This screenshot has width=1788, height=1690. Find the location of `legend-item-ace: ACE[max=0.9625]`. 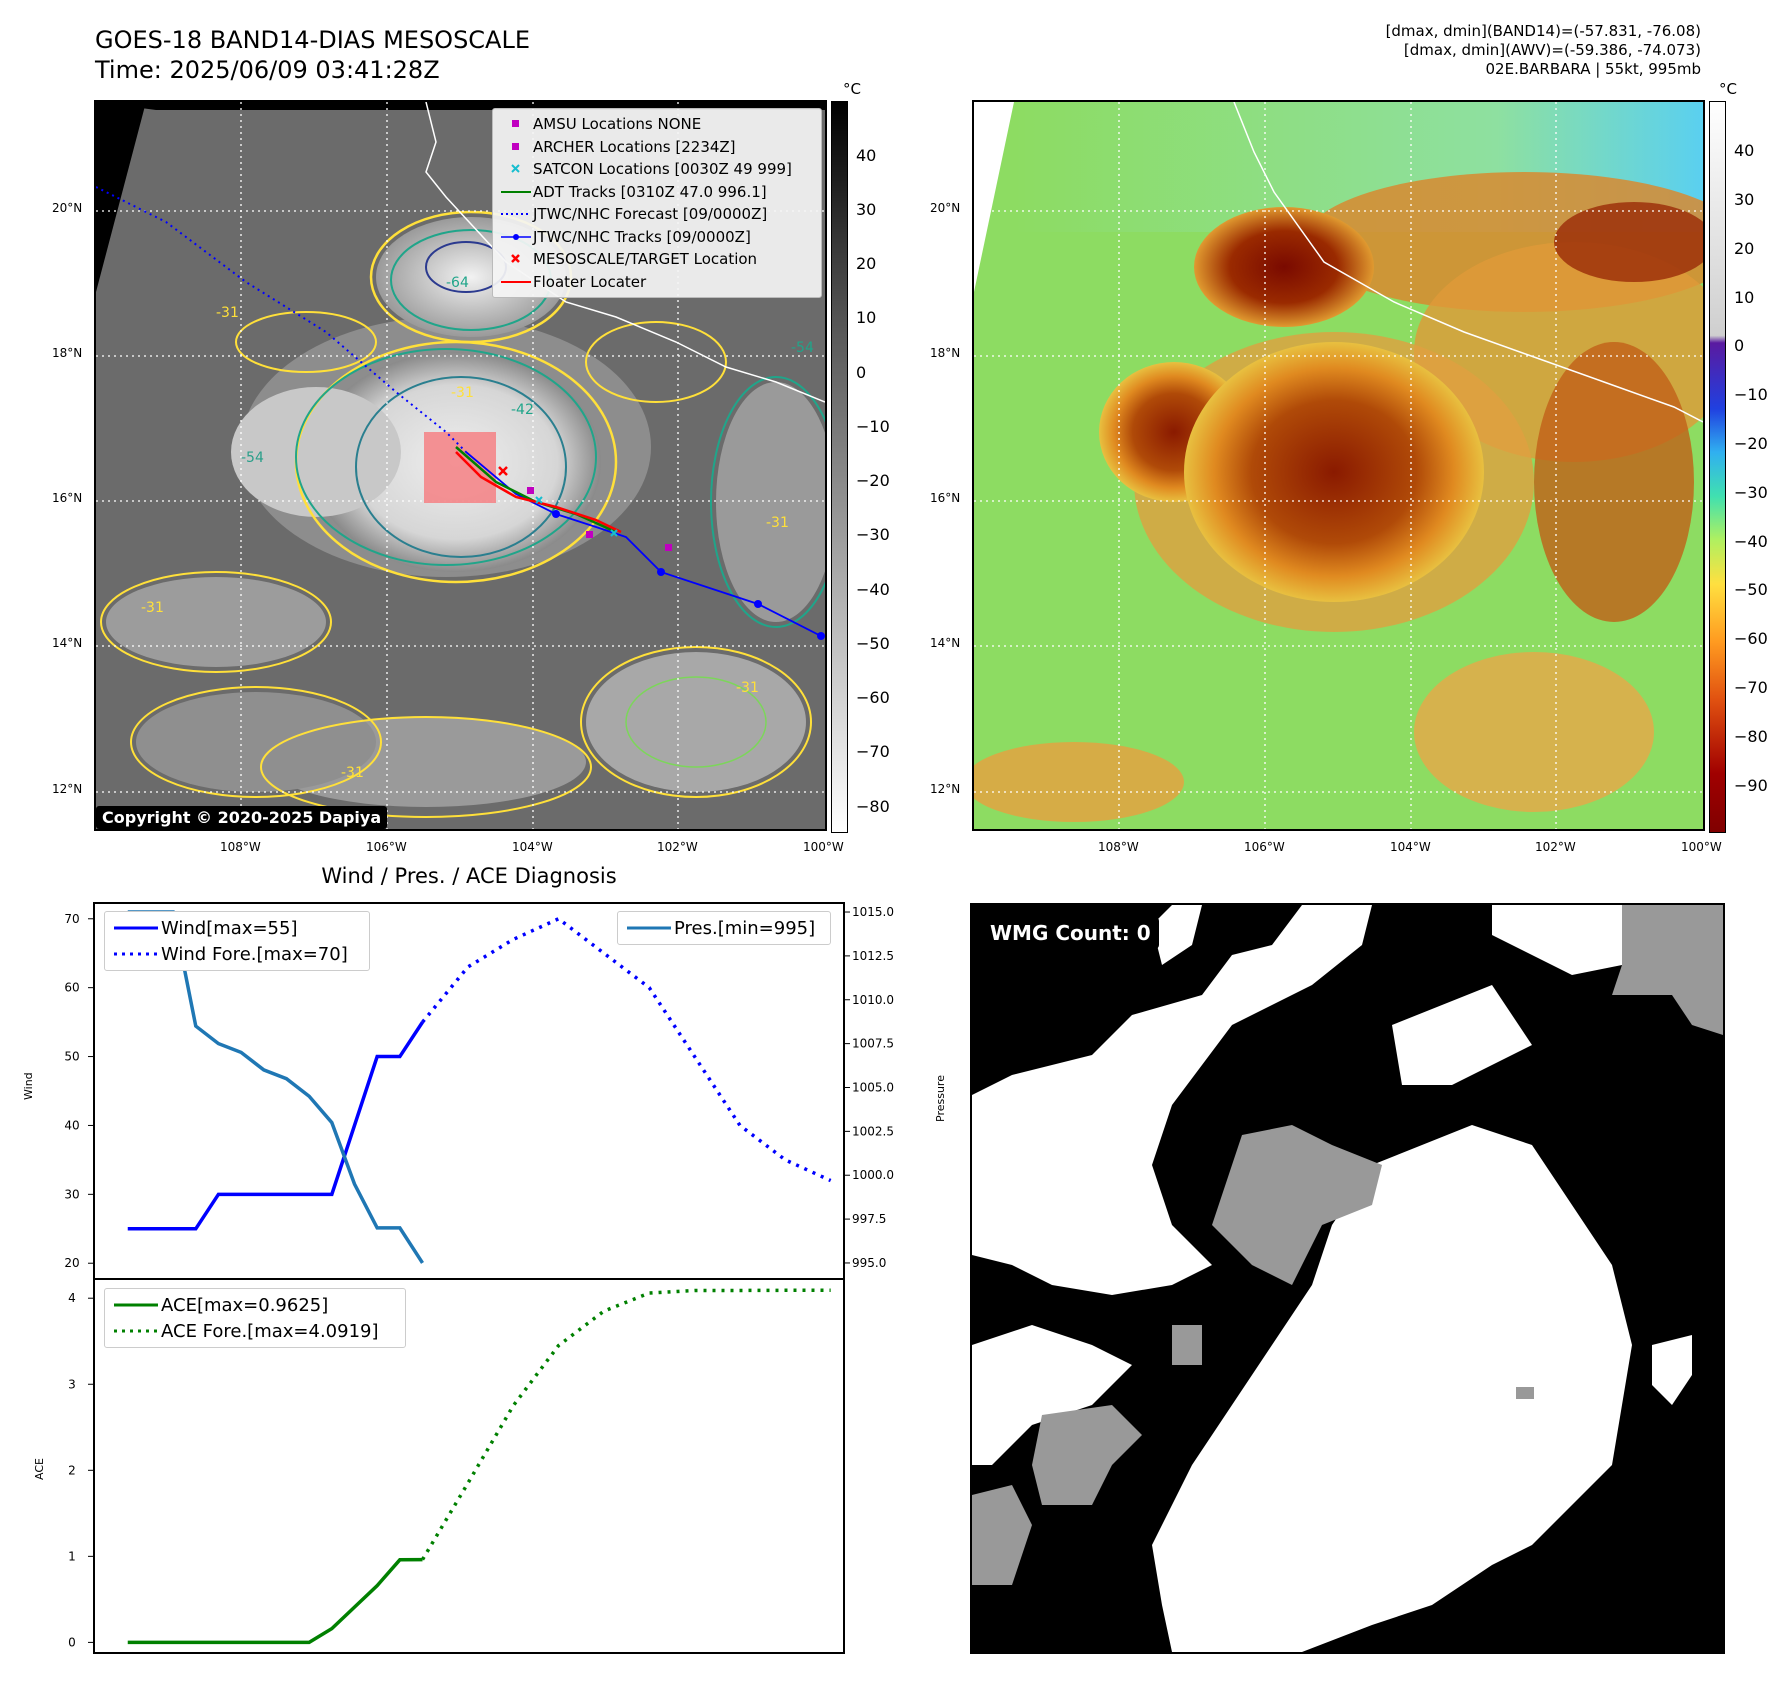

legend-item-ace: ACE[max=0.9625] is located at coordinates (255, 1305).